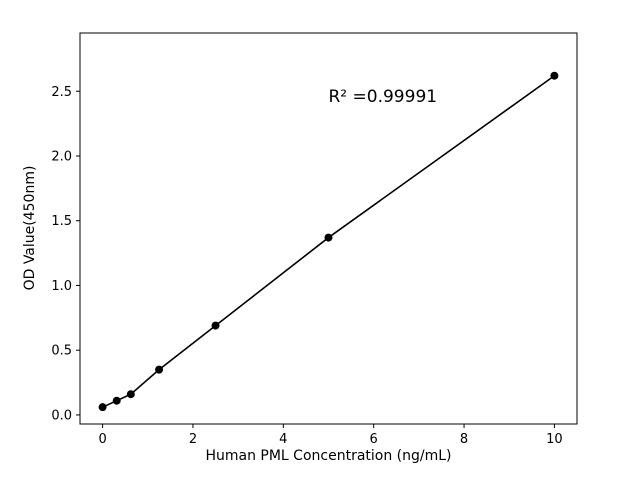  What do you see at coordinates (61, 351) in the screenshot?
I see `y-tick-label: 0.5` at bounding box center [61, 351].